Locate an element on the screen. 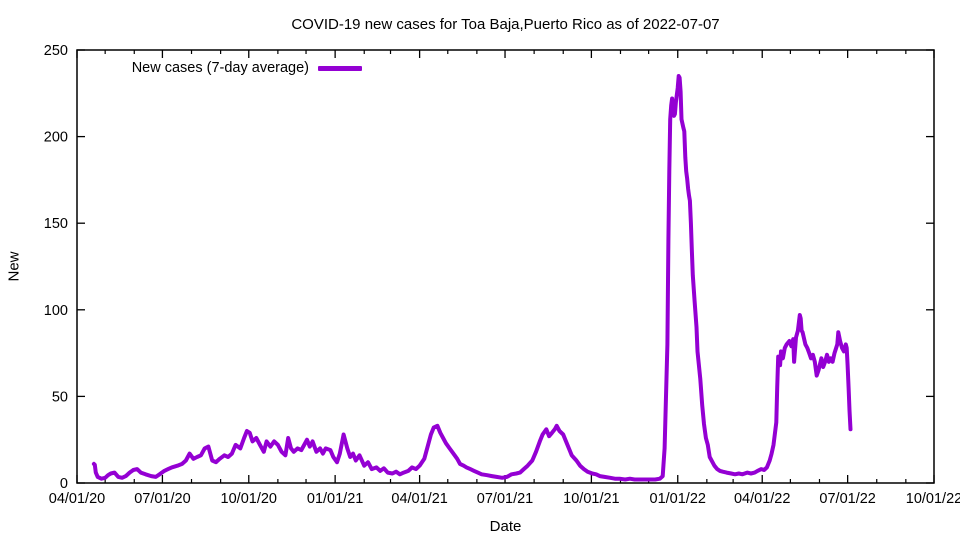 The height and width of the screenshot is (540, 960). y-tick-label: 250 is located at coordinates (56, 51).